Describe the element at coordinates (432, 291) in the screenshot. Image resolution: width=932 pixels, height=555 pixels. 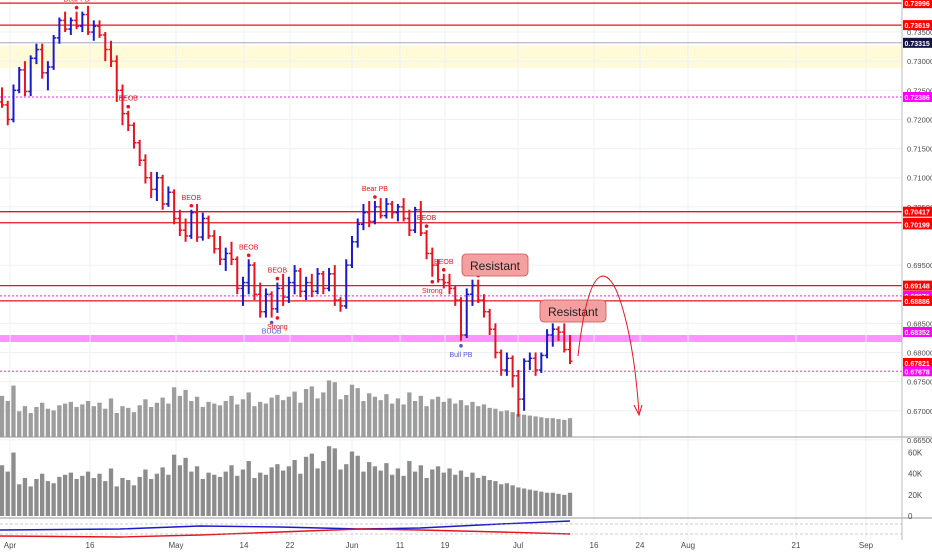
I see `signal-label: Strong` at that location.